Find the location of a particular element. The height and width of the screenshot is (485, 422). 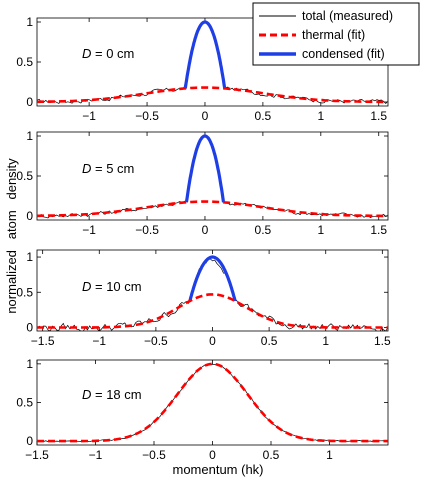

panel-distance-label: D = 0 cm is located at coordinates (108, 53).